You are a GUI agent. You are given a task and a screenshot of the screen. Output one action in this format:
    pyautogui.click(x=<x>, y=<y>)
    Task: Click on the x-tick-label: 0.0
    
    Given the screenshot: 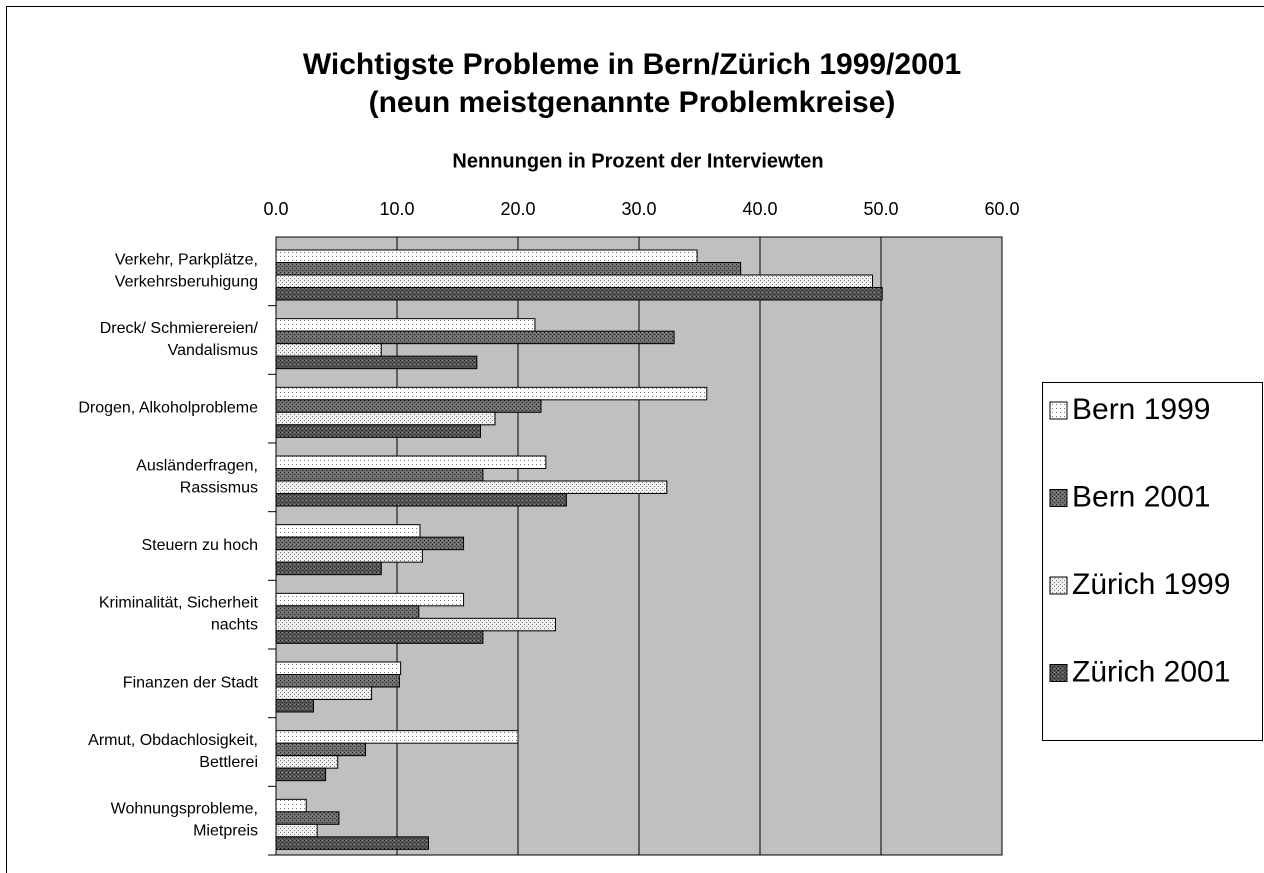 What is the action you would take?
    pyautogui.click(x=275, y=209)
    